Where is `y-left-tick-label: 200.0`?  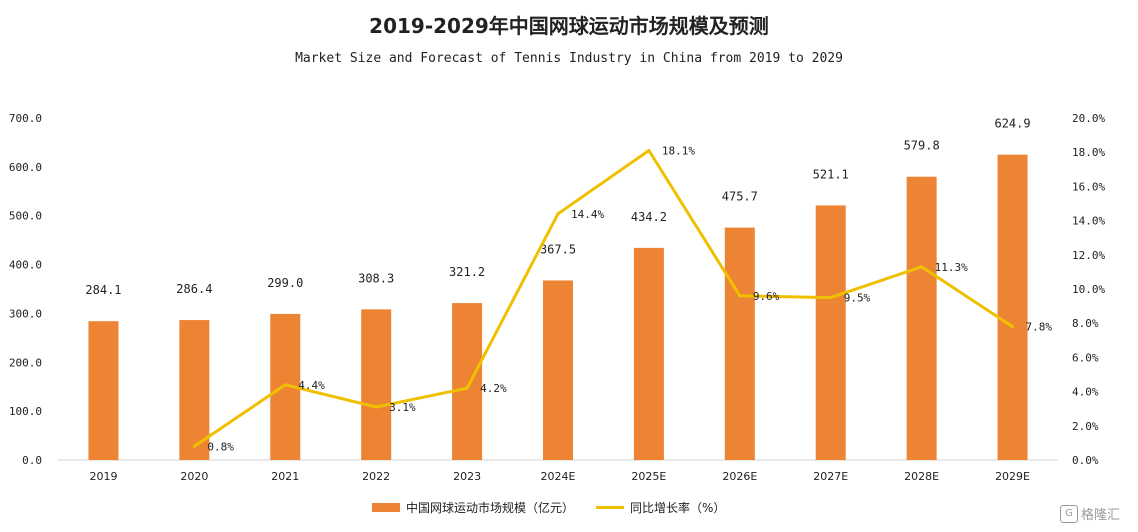
y-left-tick-label: 200.0 is located at coordinates (25, 362).